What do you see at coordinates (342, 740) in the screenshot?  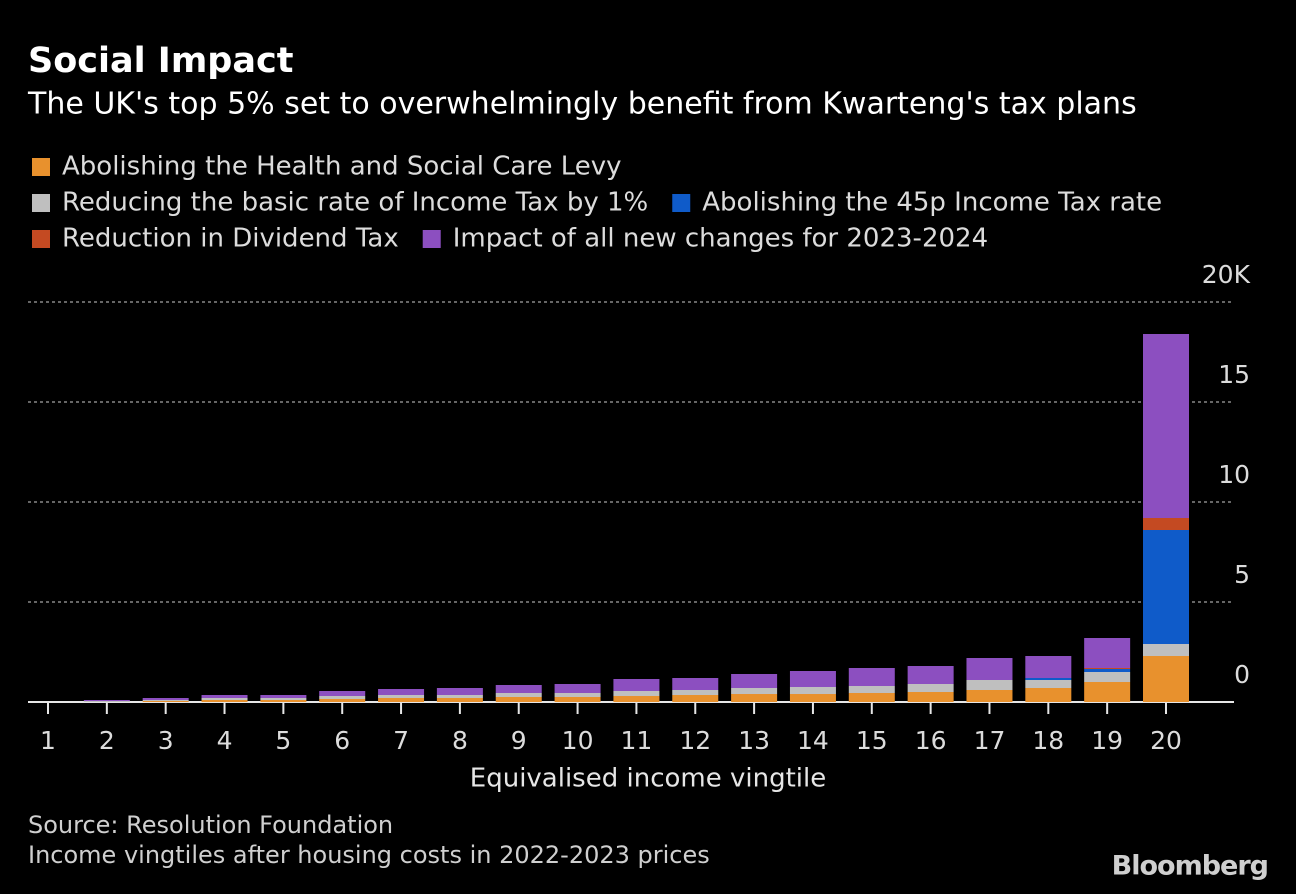 I see `x-tick-label: 6` at bounding box center [342, 740].